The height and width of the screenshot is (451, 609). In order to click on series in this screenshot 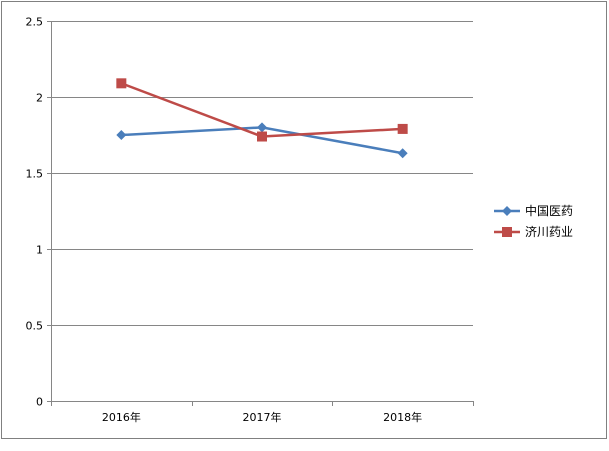, I will do `click(262, 118)`.